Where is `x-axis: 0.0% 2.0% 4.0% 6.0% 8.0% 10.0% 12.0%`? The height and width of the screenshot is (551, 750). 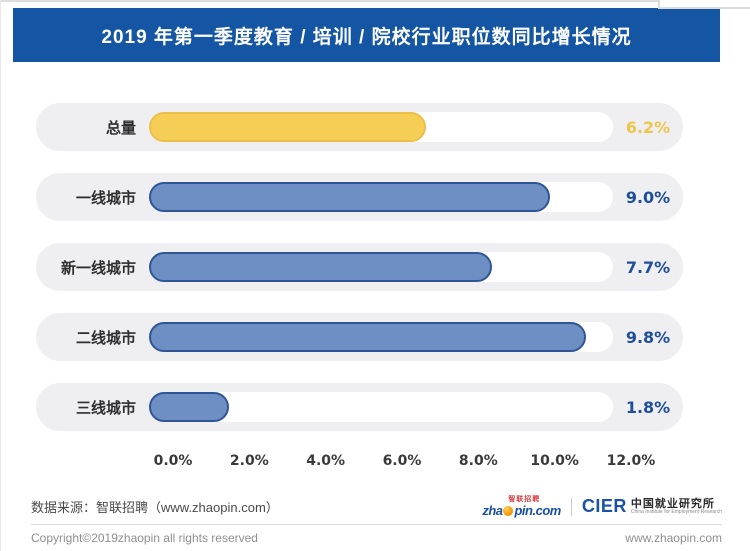 x-axis: 0.0% 2.0% 4.0% 6.0% 8.0% 10.0% 12.0% is located at coordinates (402, 461).